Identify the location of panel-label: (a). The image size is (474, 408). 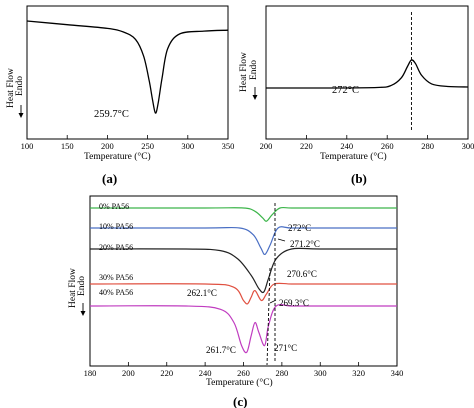
(109, 178).